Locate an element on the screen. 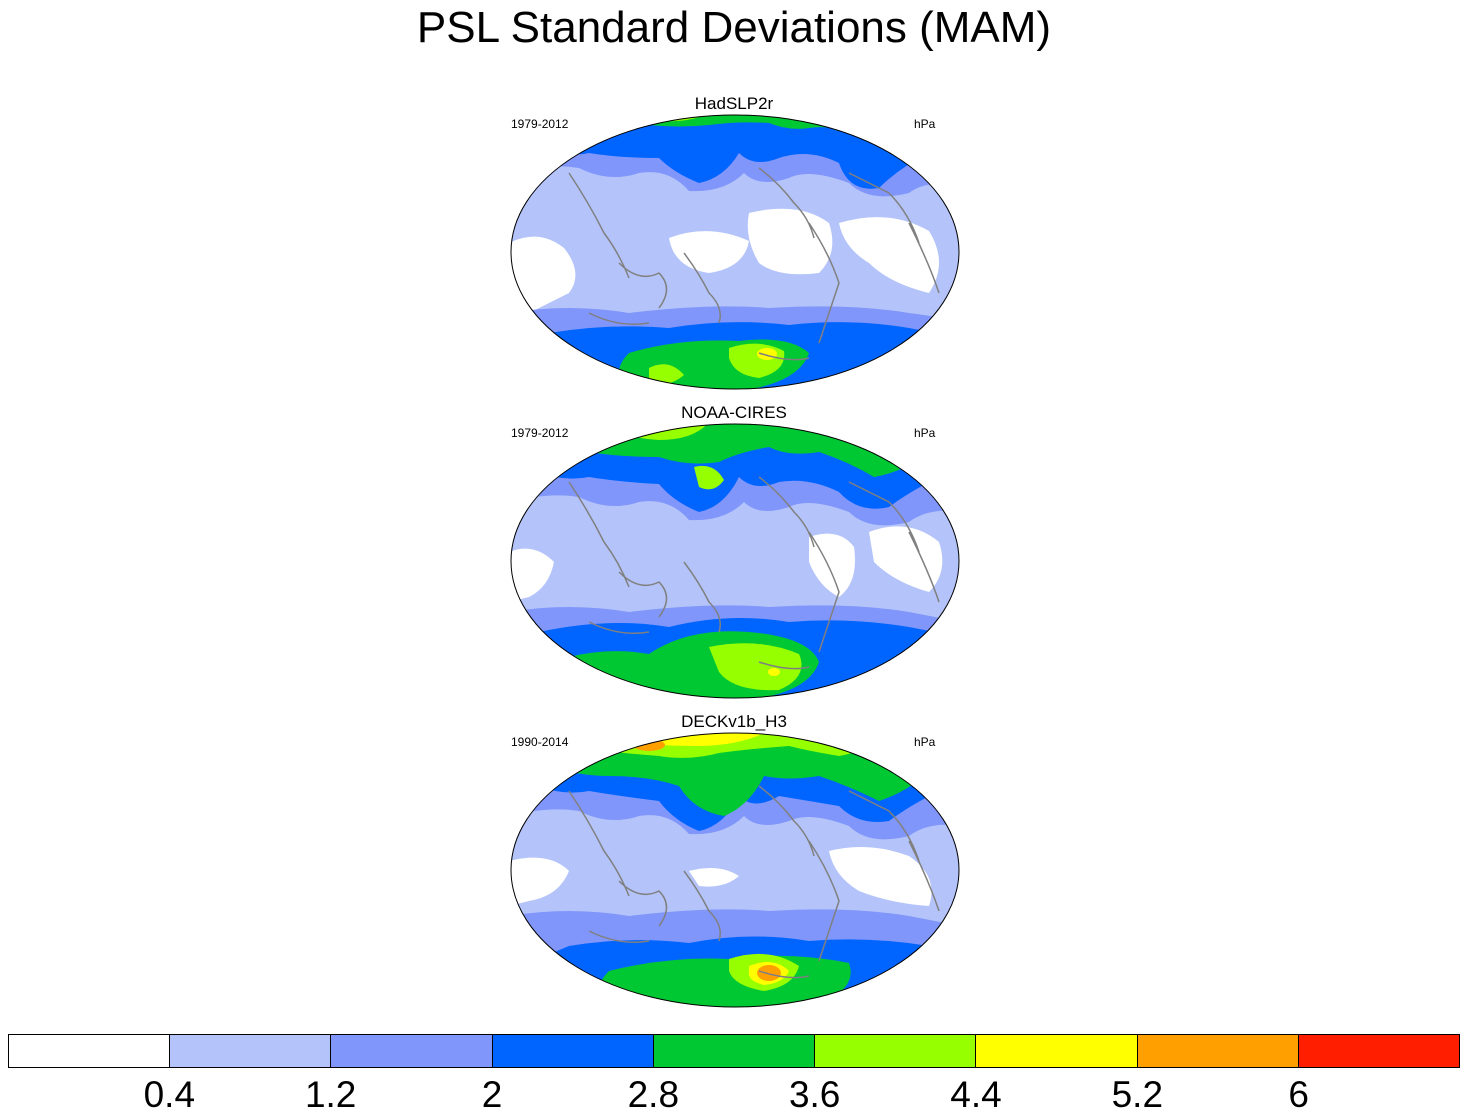  colorbar-tick-label: 3.6 is located at coordinates (814, 1094).